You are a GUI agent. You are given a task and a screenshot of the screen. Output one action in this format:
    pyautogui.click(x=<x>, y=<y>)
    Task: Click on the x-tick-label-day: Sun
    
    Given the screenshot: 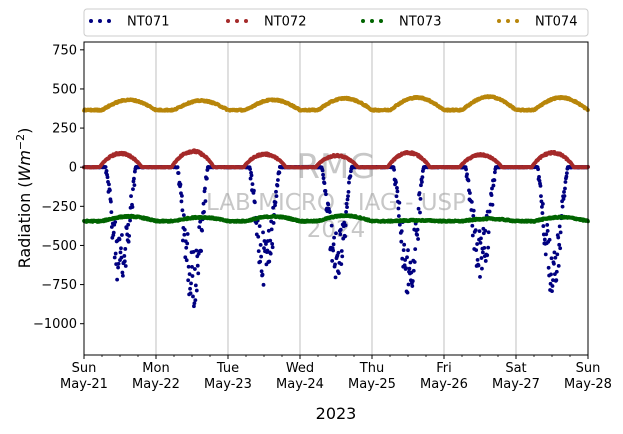 What is the action you would take?
    pyautogui.click(x=588, y=368)
    